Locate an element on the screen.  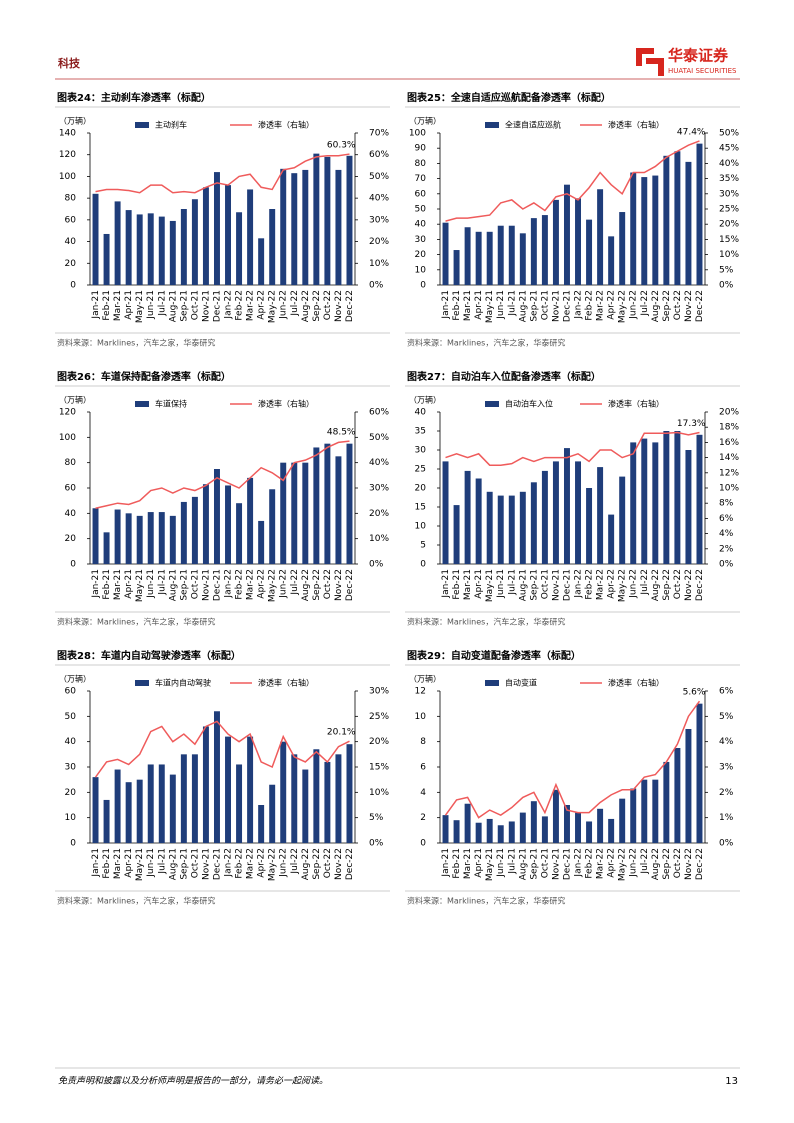
legend-swatch is located at coordinates (492, 125).